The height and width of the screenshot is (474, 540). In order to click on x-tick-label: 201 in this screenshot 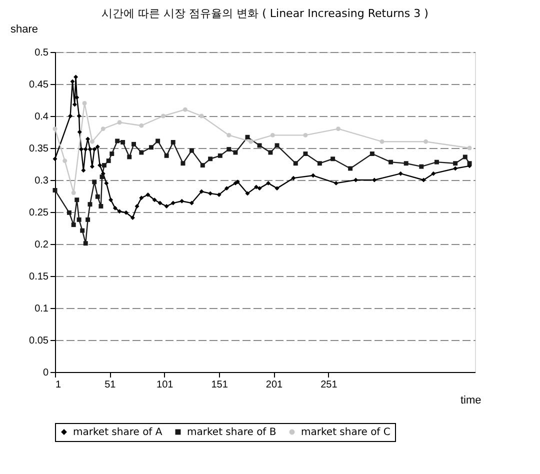, I will do `click(275, 385)`.